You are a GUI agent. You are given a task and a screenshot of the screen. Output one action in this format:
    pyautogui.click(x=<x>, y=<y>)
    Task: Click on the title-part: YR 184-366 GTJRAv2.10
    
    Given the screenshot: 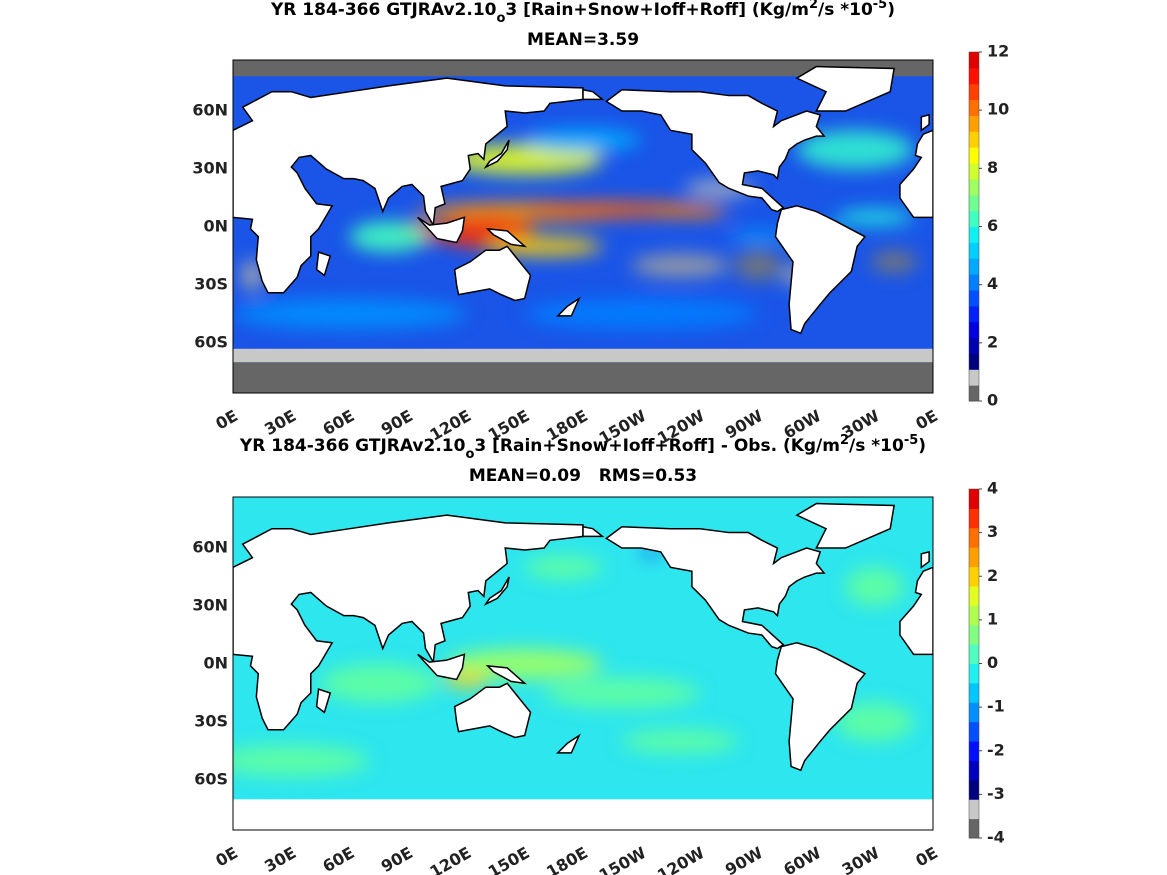 What is the action you would take?
    pyautogui.click(x=383, y=10)
    